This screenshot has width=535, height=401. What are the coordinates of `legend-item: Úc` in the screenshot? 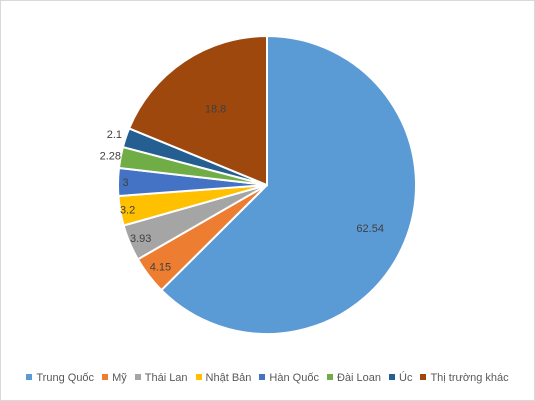 It's located at (400, 378).